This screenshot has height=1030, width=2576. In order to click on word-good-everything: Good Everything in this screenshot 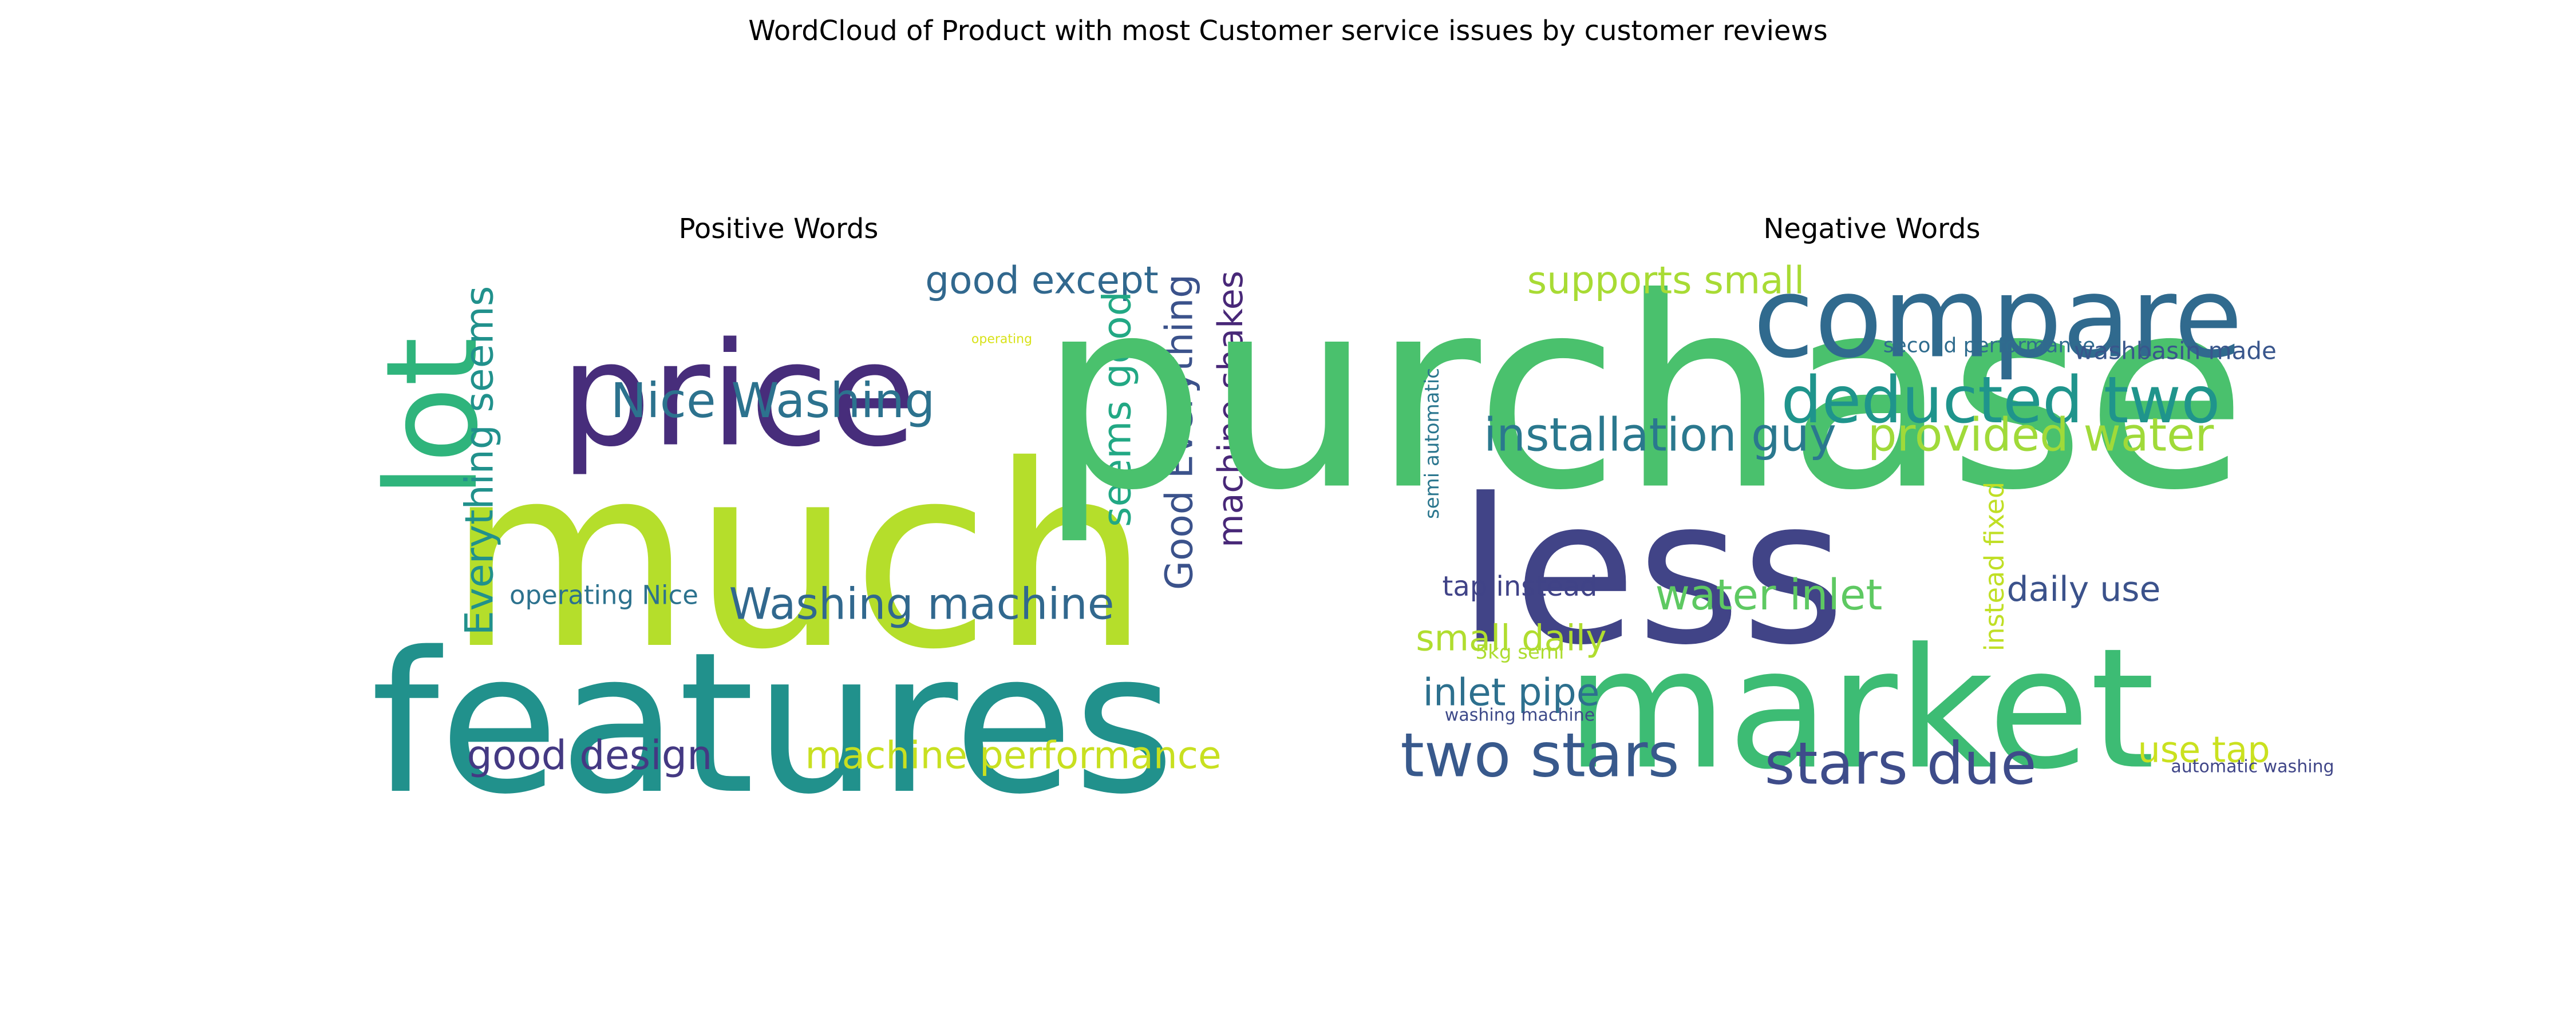, I will do `click(1179, 432)`.